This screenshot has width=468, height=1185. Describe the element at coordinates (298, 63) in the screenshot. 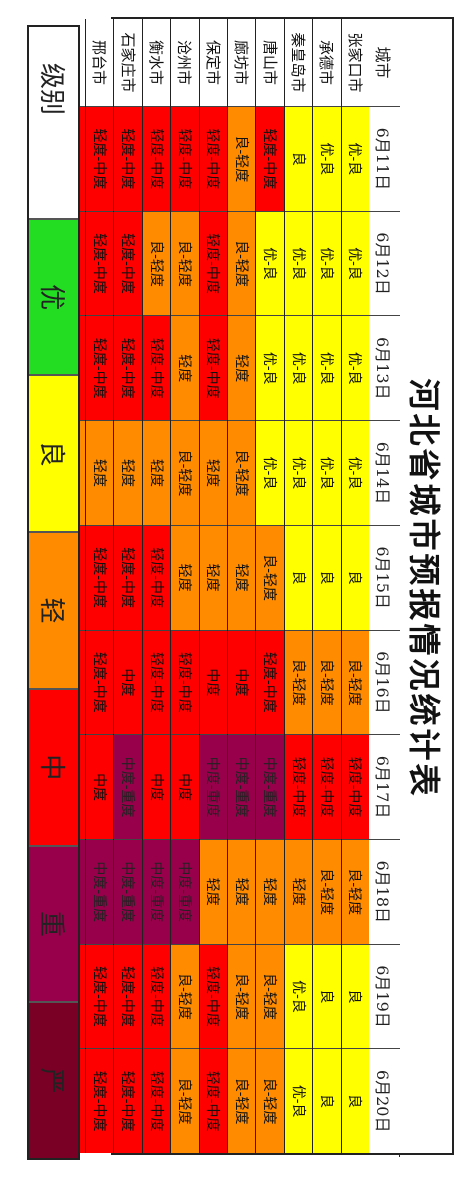

I see `city-name: 秦皇岛市` at that location.